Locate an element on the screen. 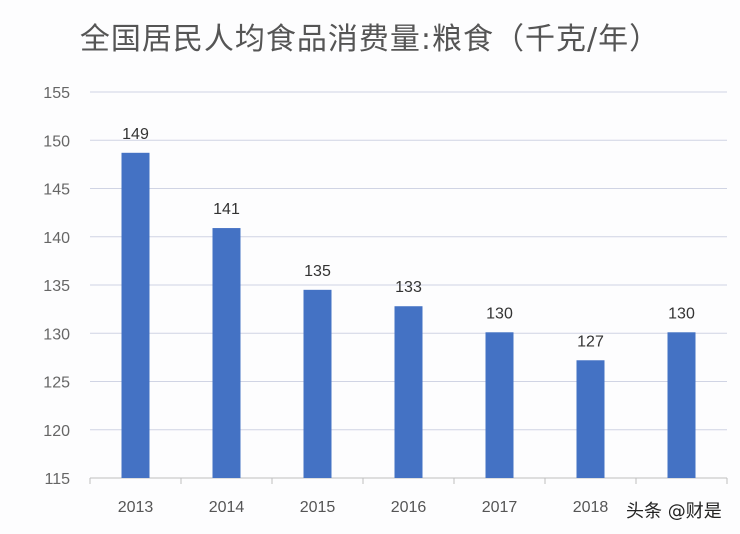  x-tick-label: 2015 is located at coordinates (318, 507).